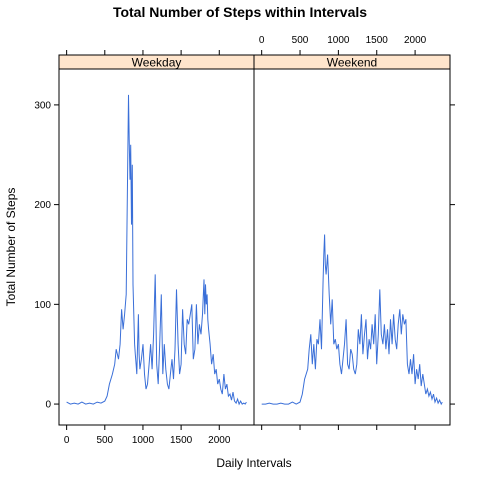 This screenshot has width=480, height=480. Describe the element at coordinates (42, 205) in the screenshot. I see `y-tick-label: 200` at that location.